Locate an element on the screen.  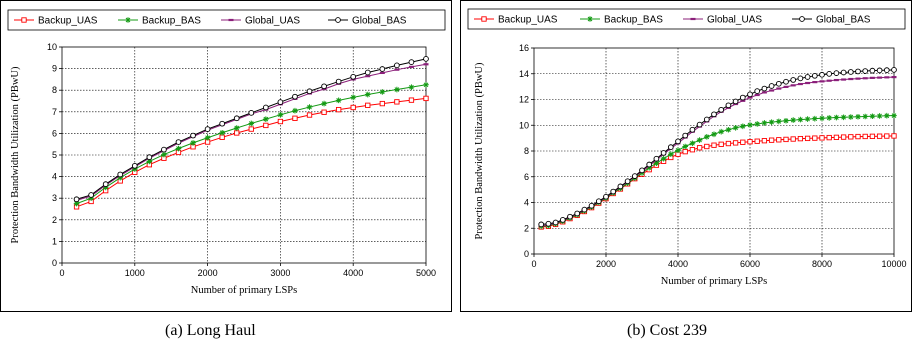
y-tick-label: 6 is located at coordinates (54, 133).